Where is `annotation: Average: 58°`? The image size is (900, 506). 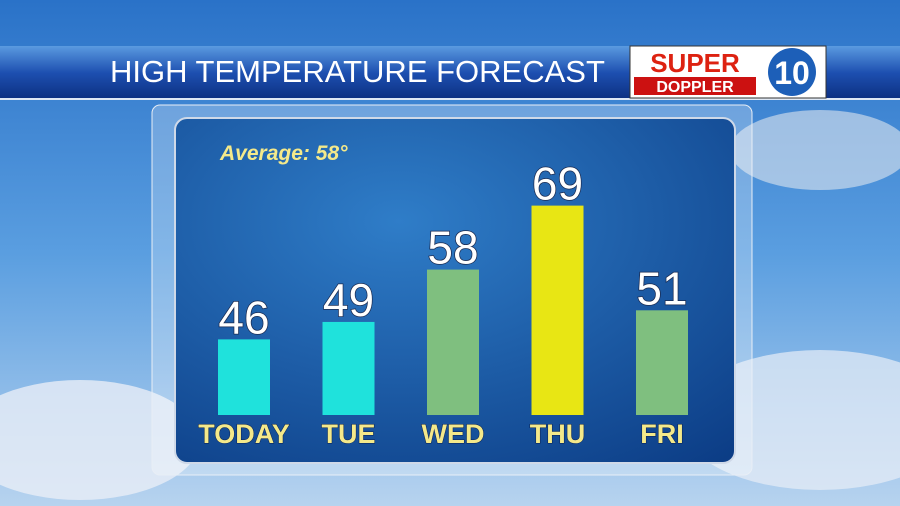 annotation: Average: 58° is located at coordinates (283, 153).